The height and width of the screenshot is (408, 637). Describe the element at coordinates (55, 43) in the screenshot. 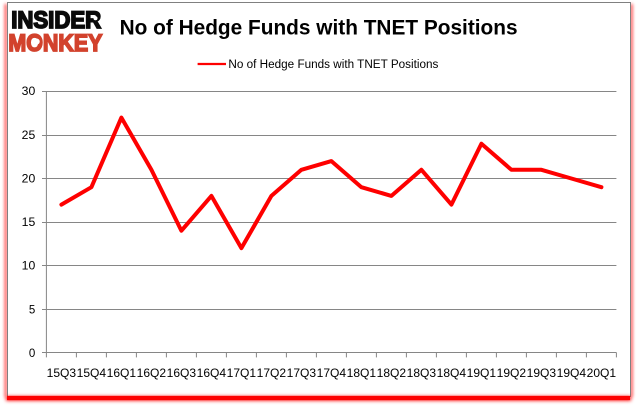

I see `svg-text: MONKEY` at that location.